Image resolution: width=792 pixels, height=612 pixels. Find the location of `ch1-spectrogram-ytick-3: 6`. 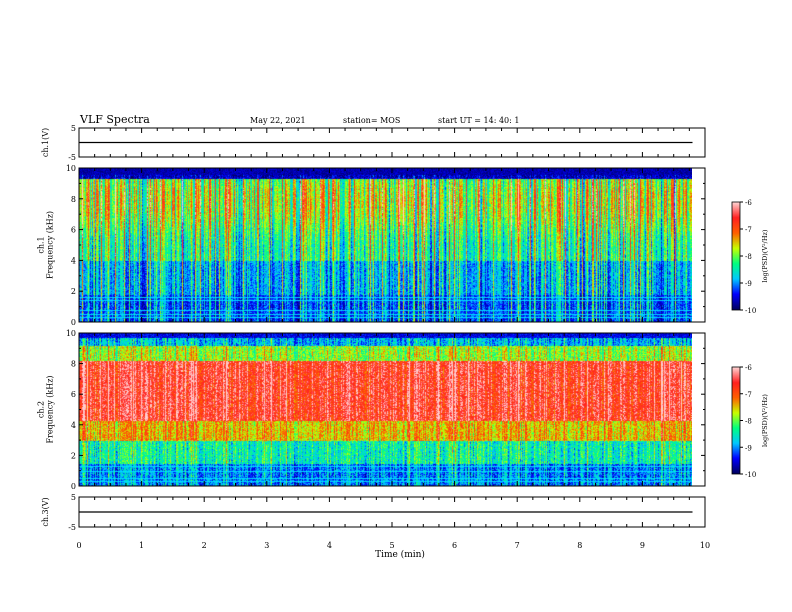

ch1-spectrogram-ytick-3: 6 is located at coordinates (73, 230).